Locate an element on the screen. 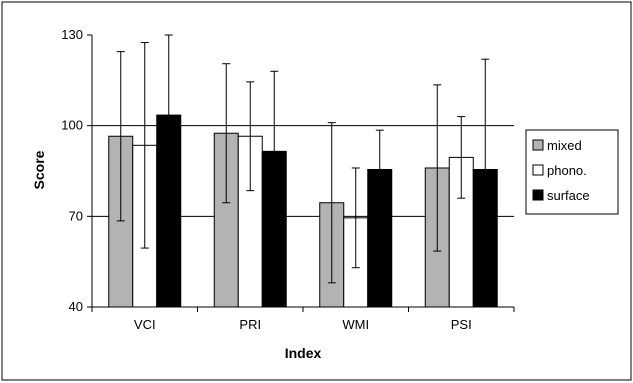 This screenshot has height=383, width=633. legend-label: mixed is located at coordinates (564, 145).